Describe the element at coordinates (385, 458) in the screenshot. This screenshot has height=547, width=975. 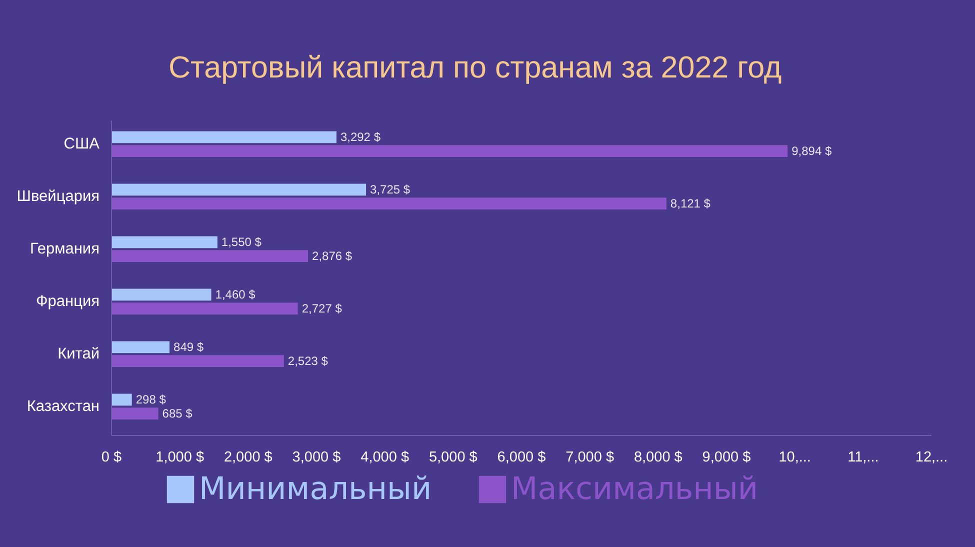
I see `x-tick-label: 4,000 $` at that location.